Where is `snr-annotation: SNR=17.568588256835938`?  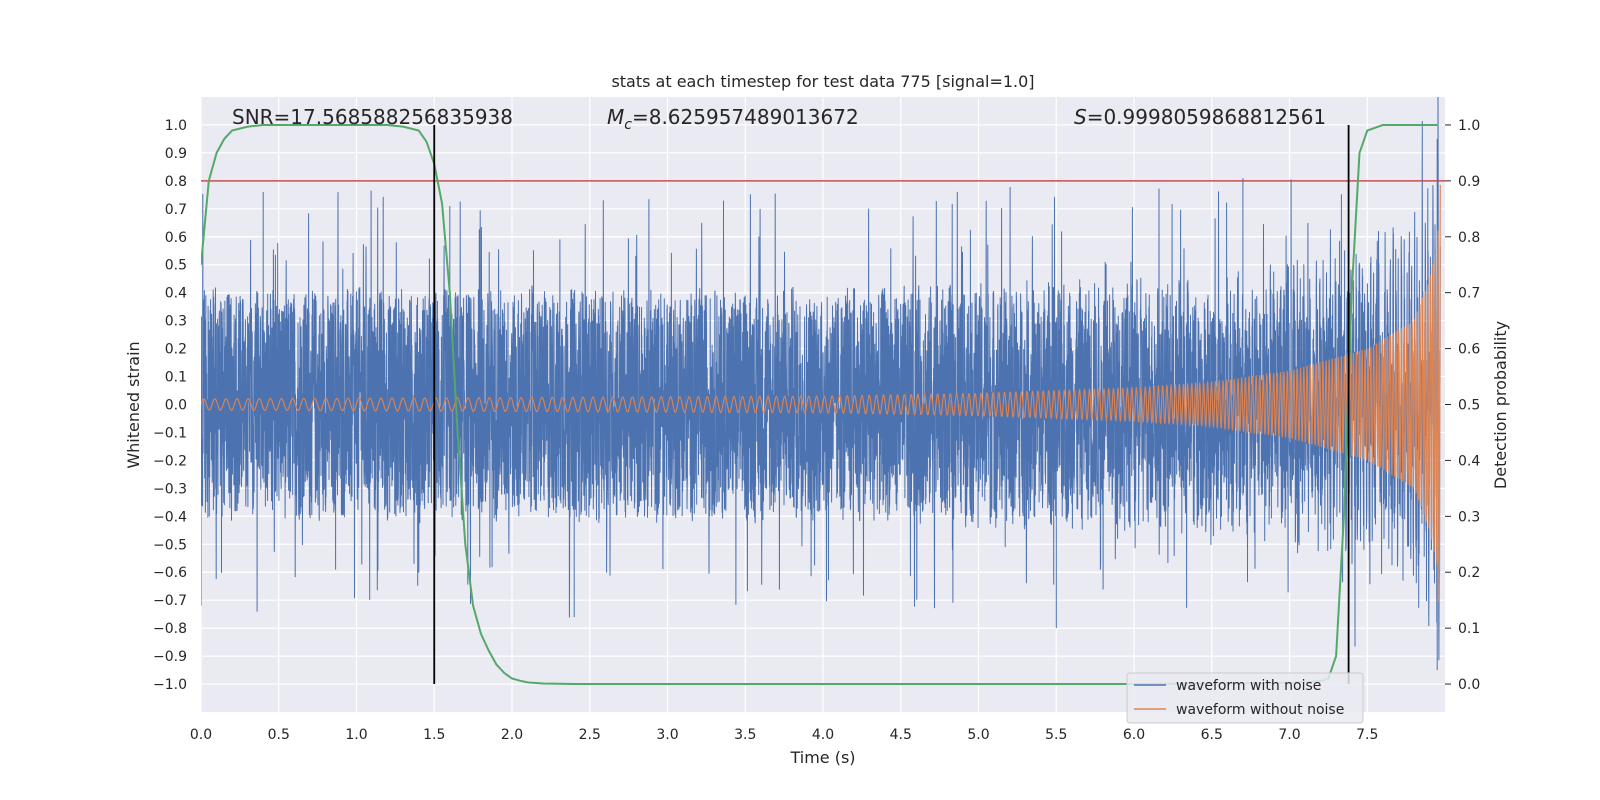
snr-annotation: SNR=17.568588256835938 is located at coordinates (372, 117).